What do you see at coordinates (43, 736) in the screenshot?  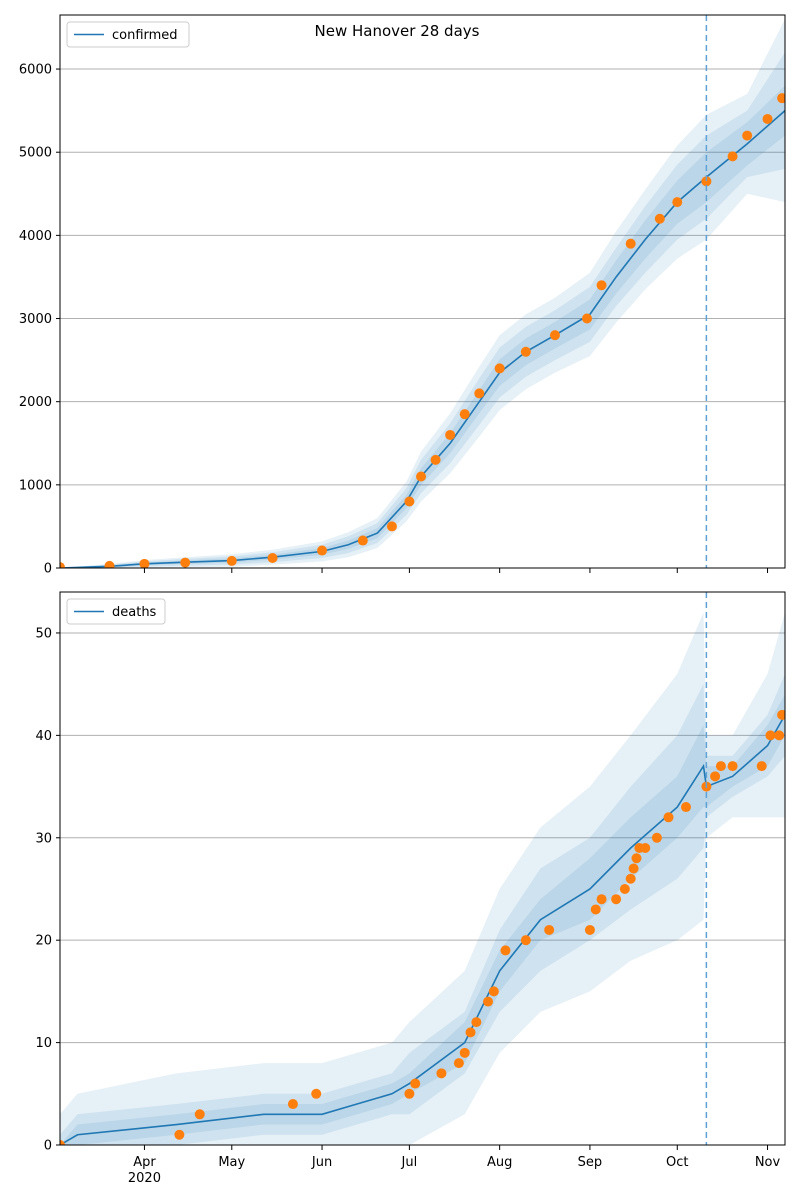 I see `y-tick-label: 40` at bounding box center [43, 736].